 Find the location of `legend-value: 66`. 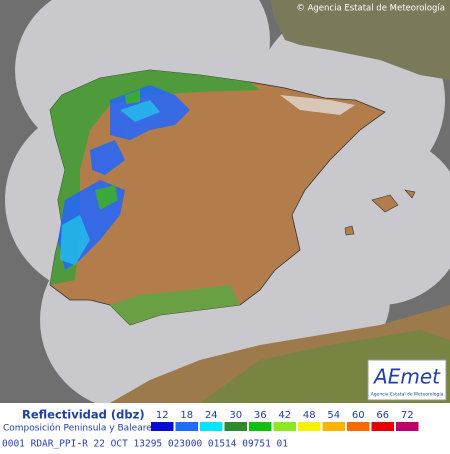

legend-value: 66 is located at coordinates (382, 415).